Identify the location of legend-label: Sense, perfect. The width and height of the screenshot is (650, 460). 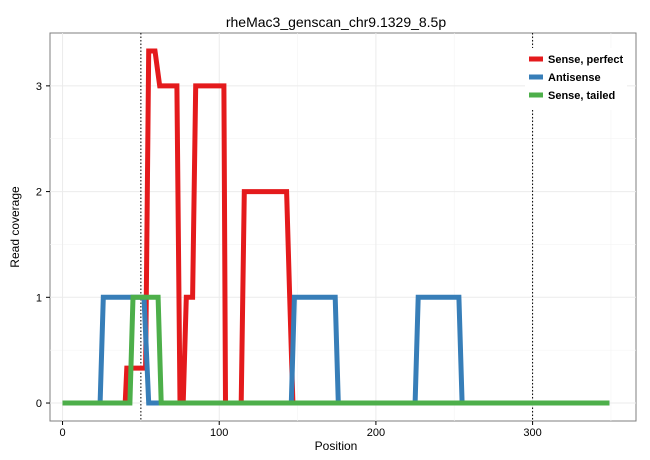
(586, 60).